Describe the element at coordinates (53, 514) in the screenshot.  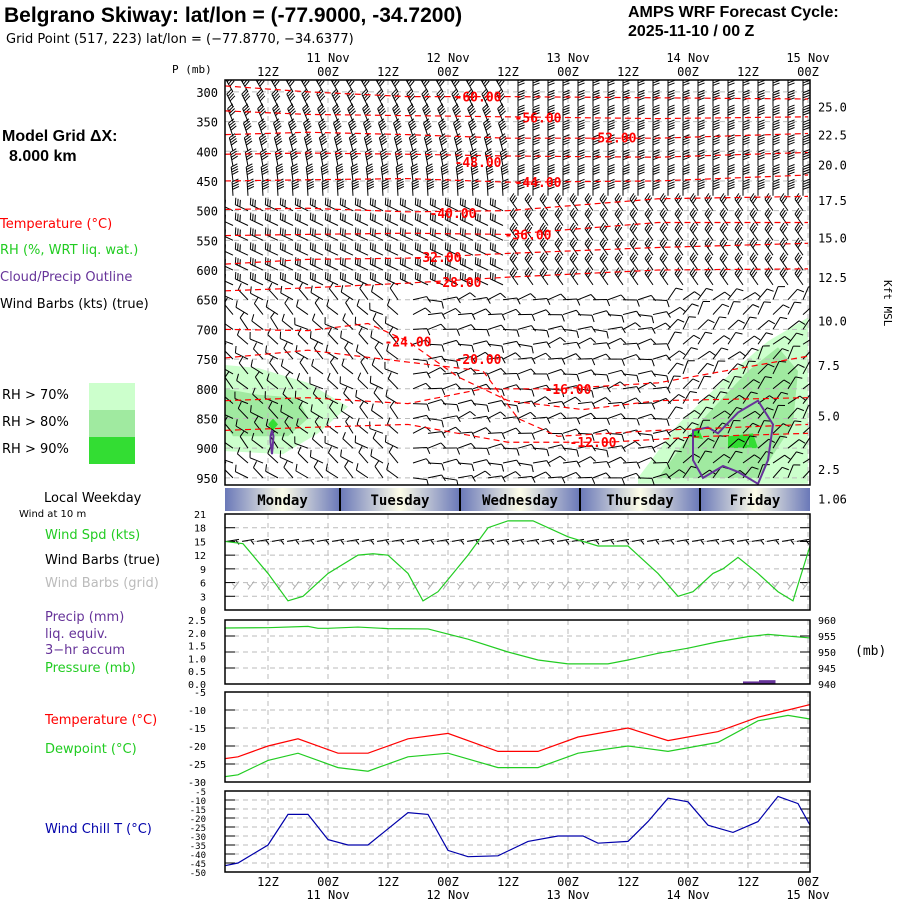
I see `wind-10m-label: Wind at 10 m` at that location.